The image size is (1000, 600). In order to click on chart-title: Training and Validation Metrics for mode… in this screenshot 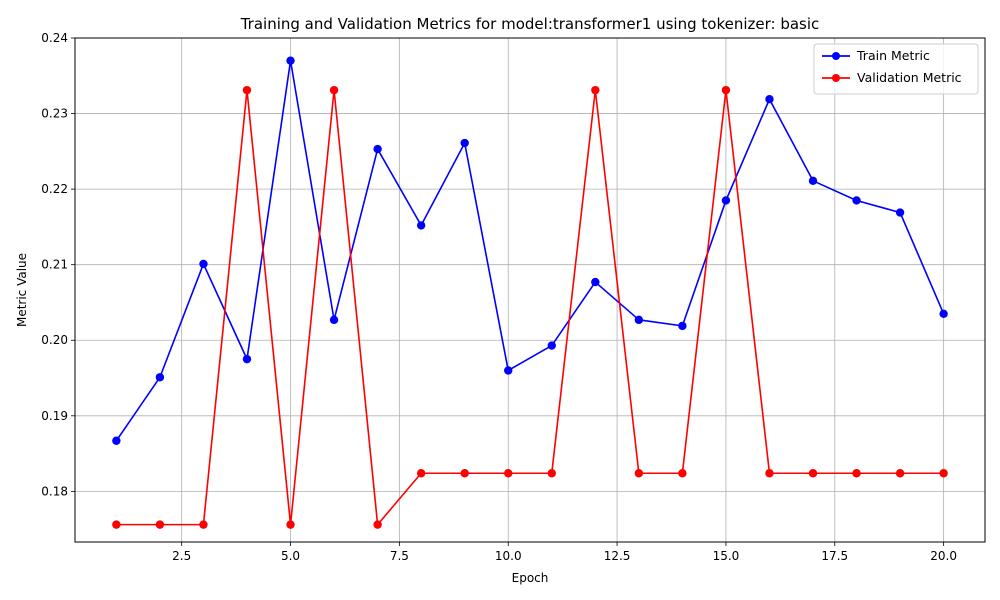, I will do `click(530, 24)`.